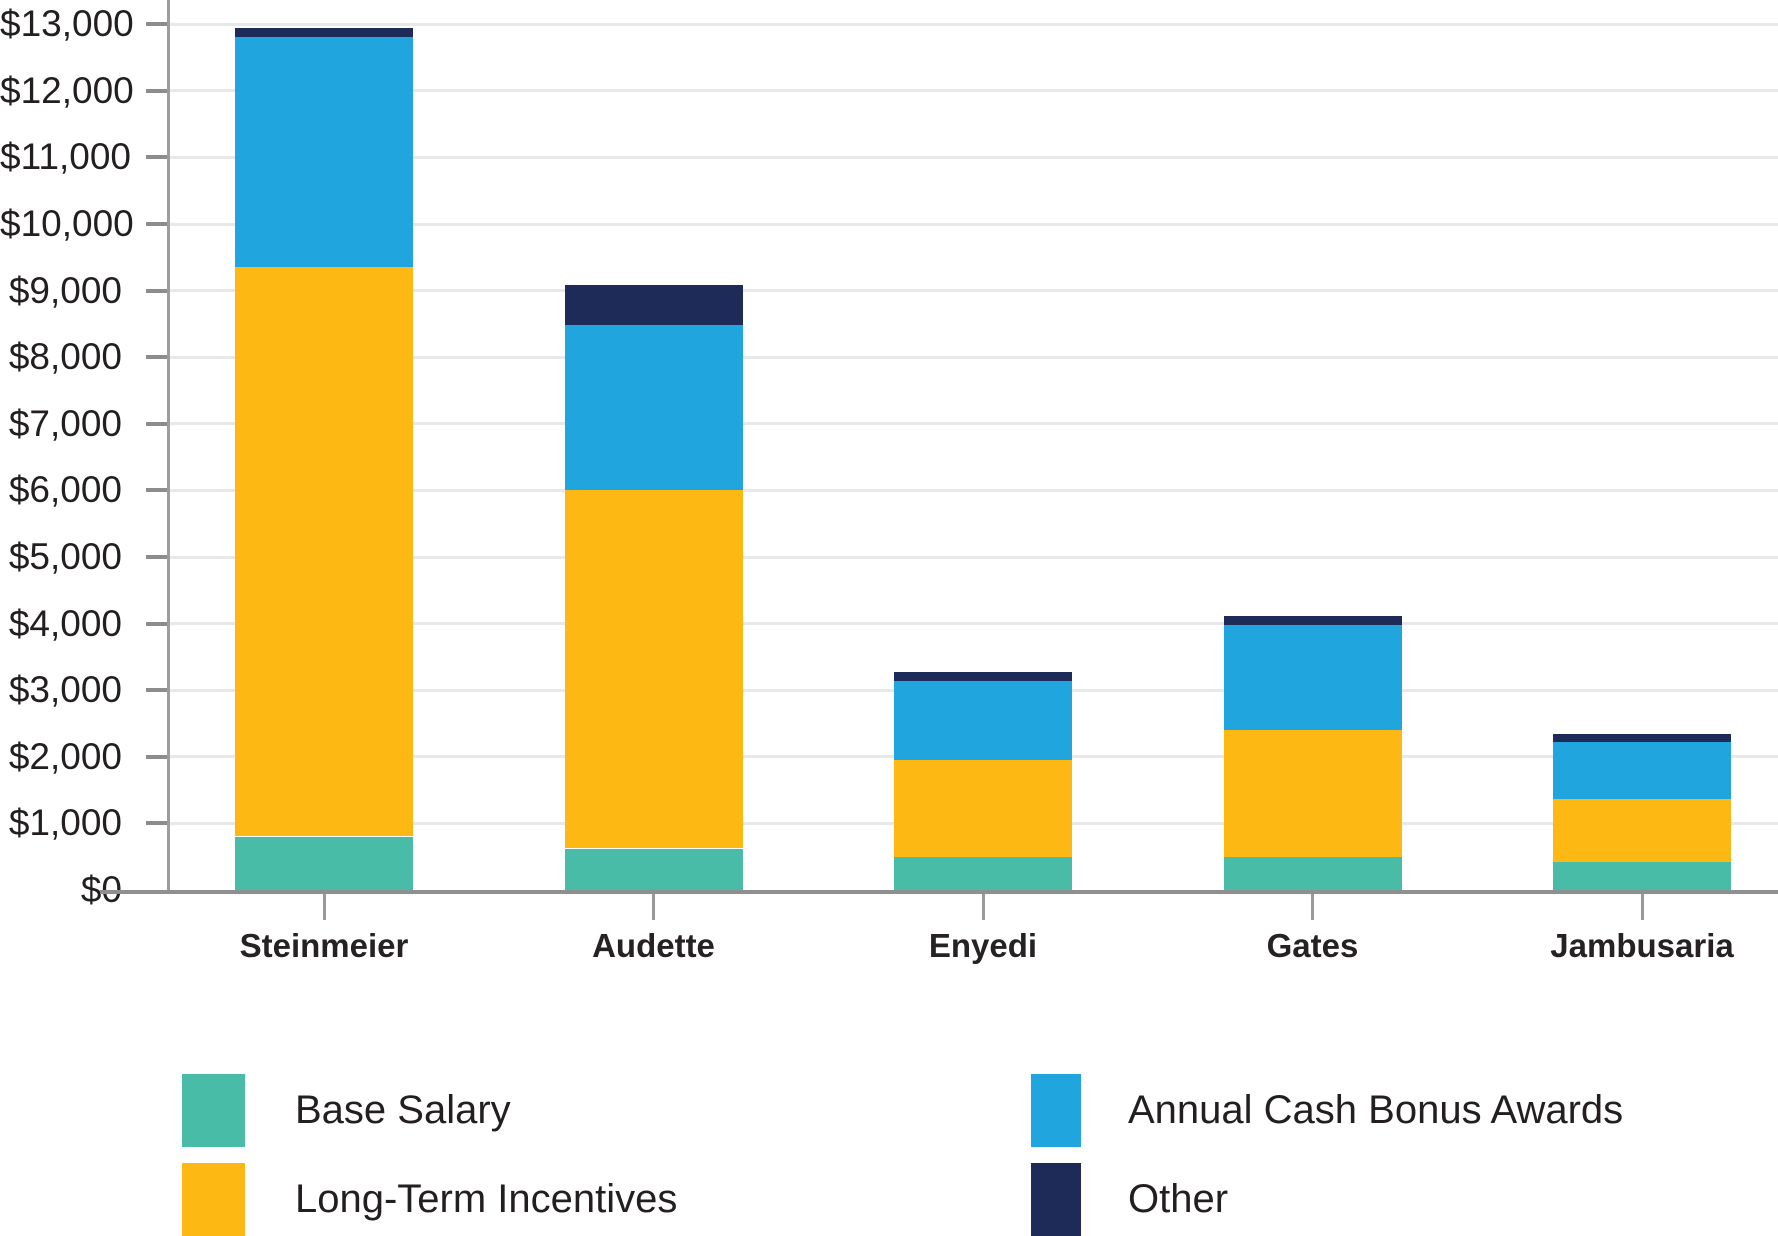  I want to click on y-axis-label-6000: $6,000, so click(65, 490).